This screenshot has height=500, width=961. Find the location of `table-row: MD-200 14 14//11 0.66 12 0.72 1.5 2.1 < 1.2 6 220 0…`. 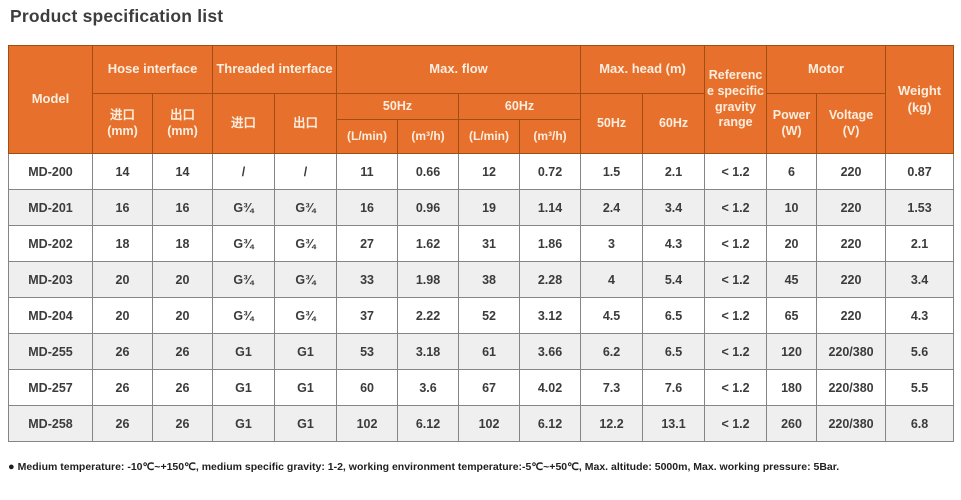

table-row: MD-200 14 14//11 0.66 12 0.72 1.5 2.1 < 1.2 6 220 0… is located at coordinates (481, 171).